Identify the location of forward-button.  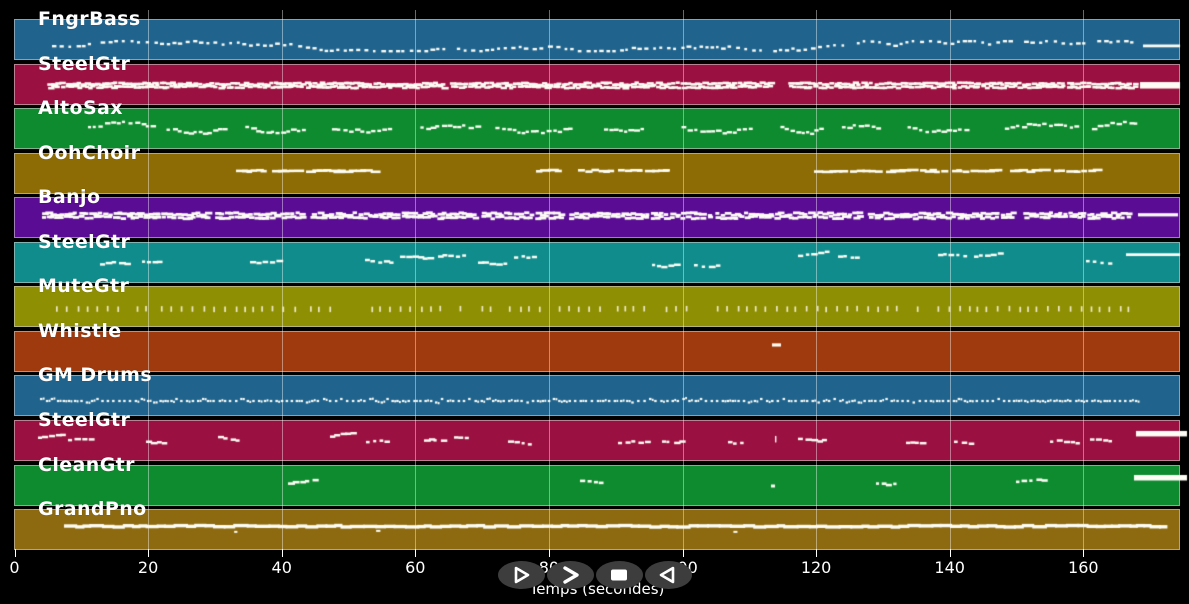
(570, 575).